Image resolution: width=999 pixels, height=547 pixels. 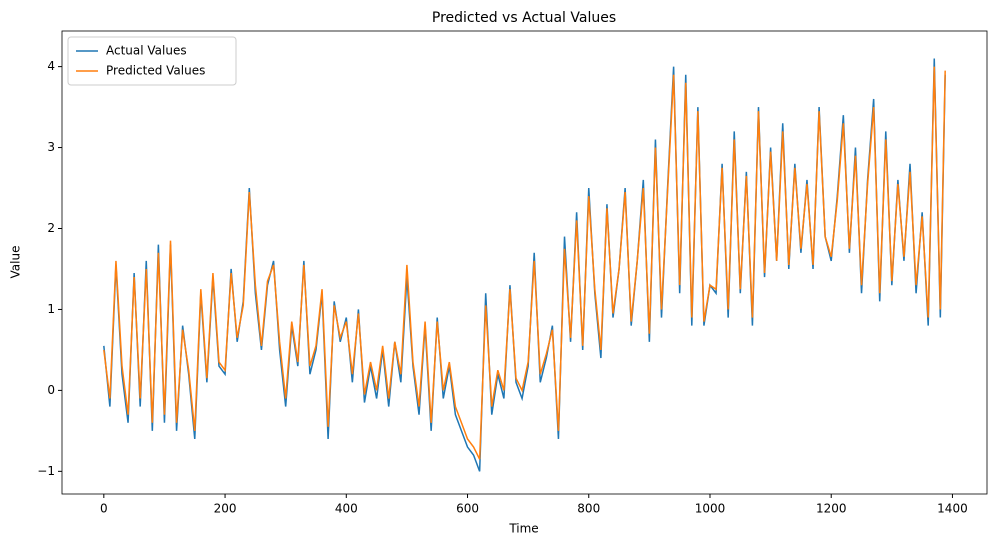 I want to click on chart-title: Predicted vs Actual Values, so click(x=524, y=18).